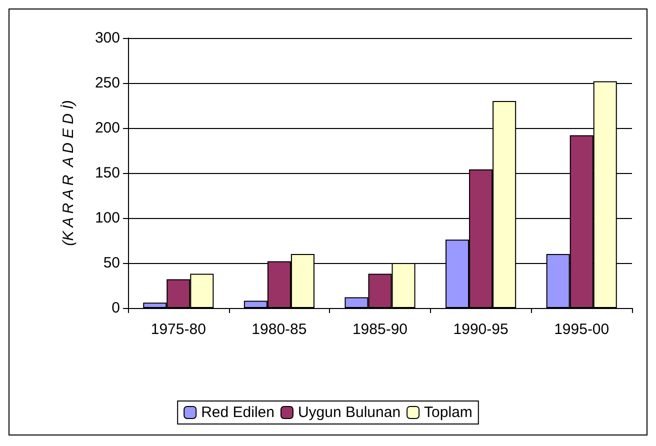 This screenshot has height=446, width=656. Describe the element at coordinates (116, 308) in the screenshot. I see `y-tick-label: 0` at that location.